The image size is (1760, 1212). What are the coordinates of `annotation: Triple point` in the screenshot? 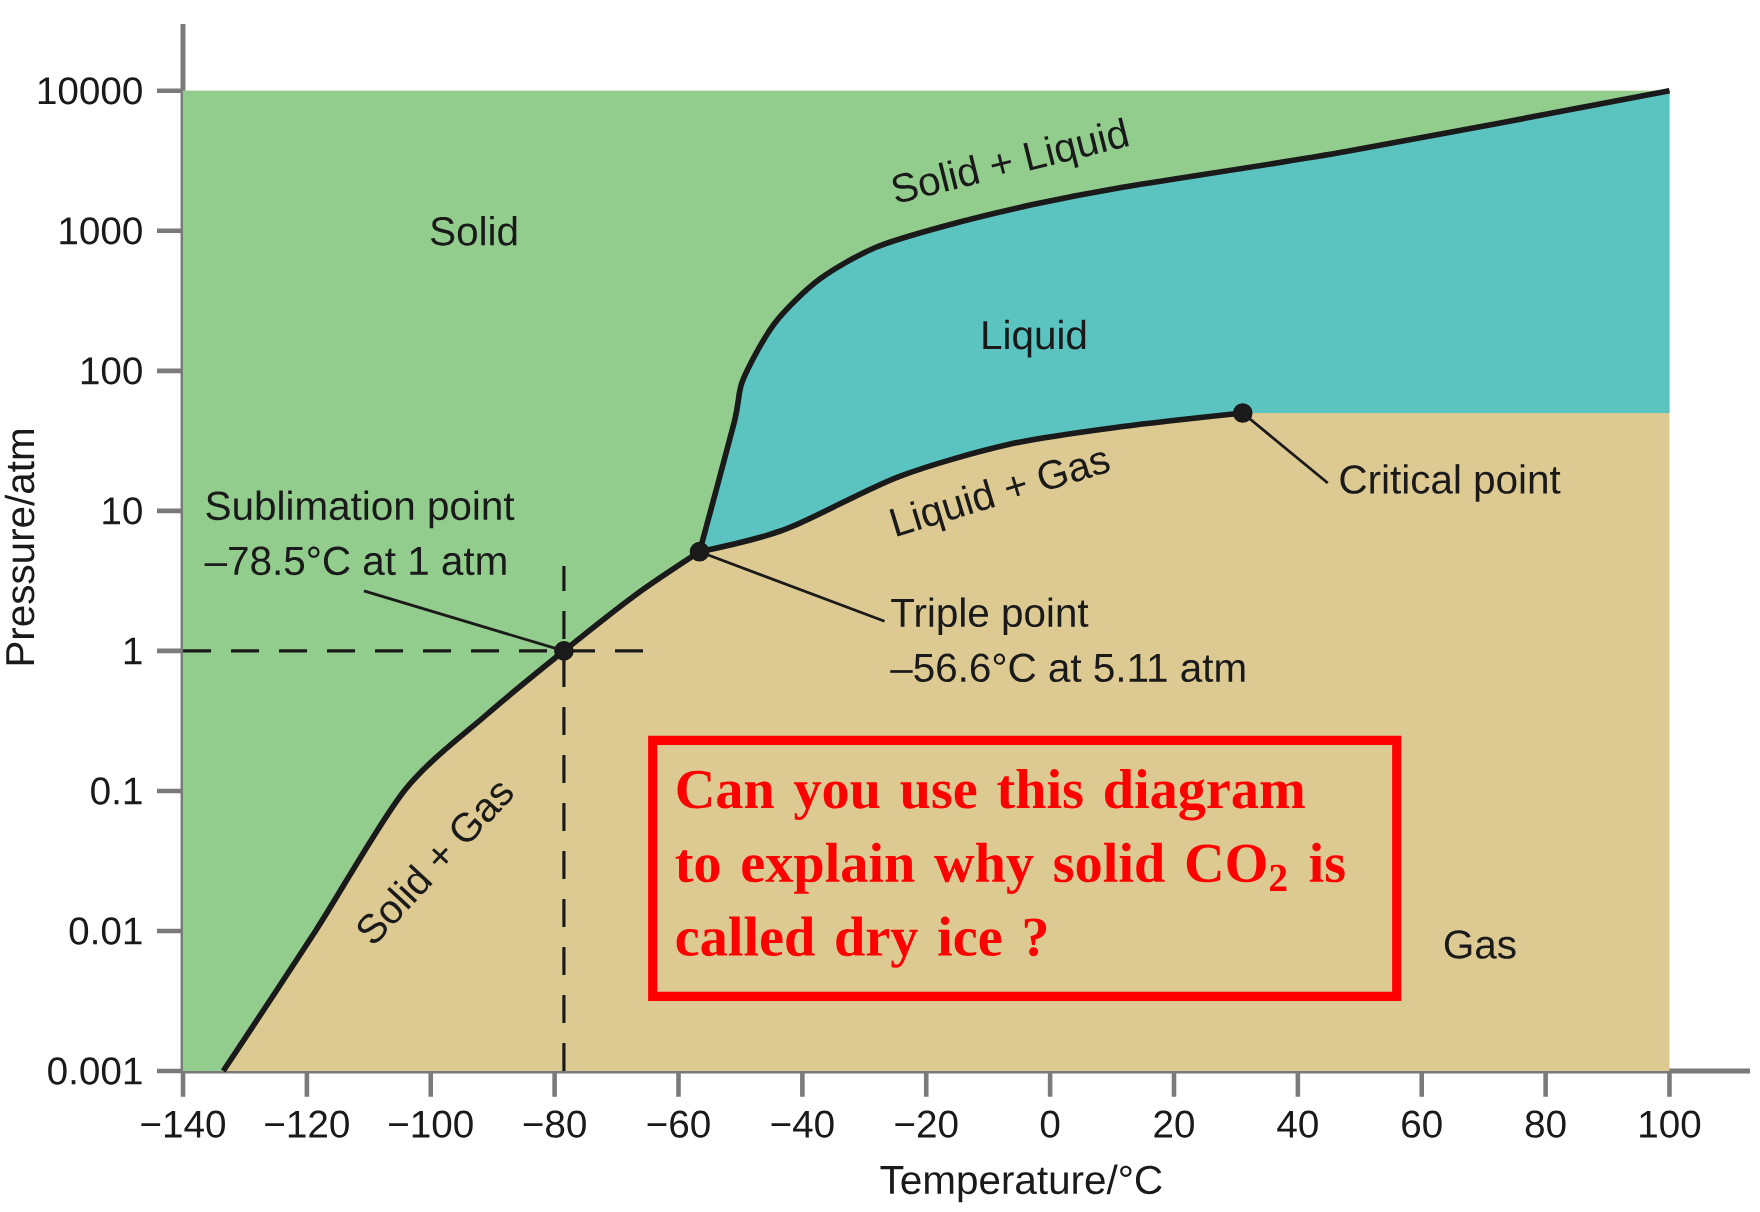 It's located at (990, 616).